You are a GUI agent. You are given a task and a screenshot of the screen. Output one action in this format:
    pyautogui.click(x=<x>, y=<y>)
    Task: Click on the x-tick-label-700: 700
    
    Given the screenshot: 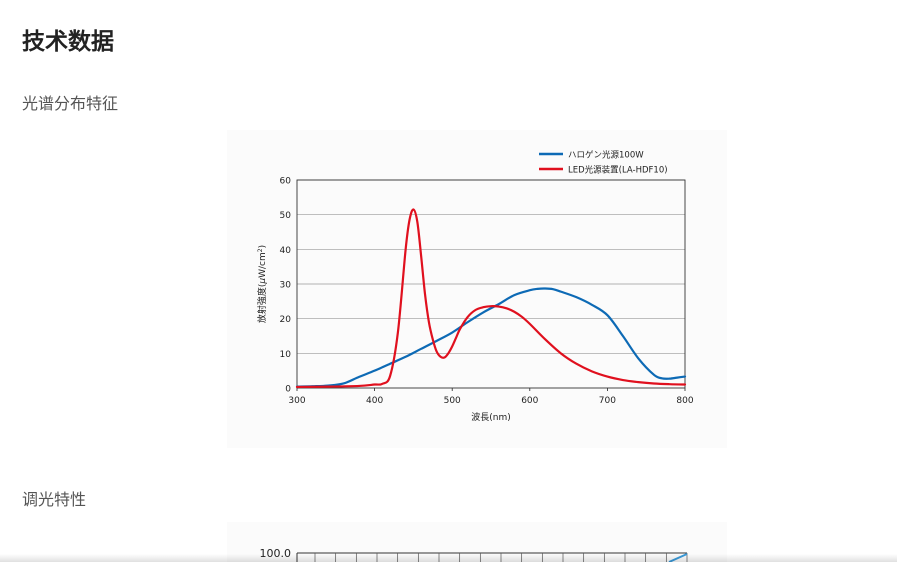 What is the action you would take?
    pyautogui.click(x=607, y=401)
    